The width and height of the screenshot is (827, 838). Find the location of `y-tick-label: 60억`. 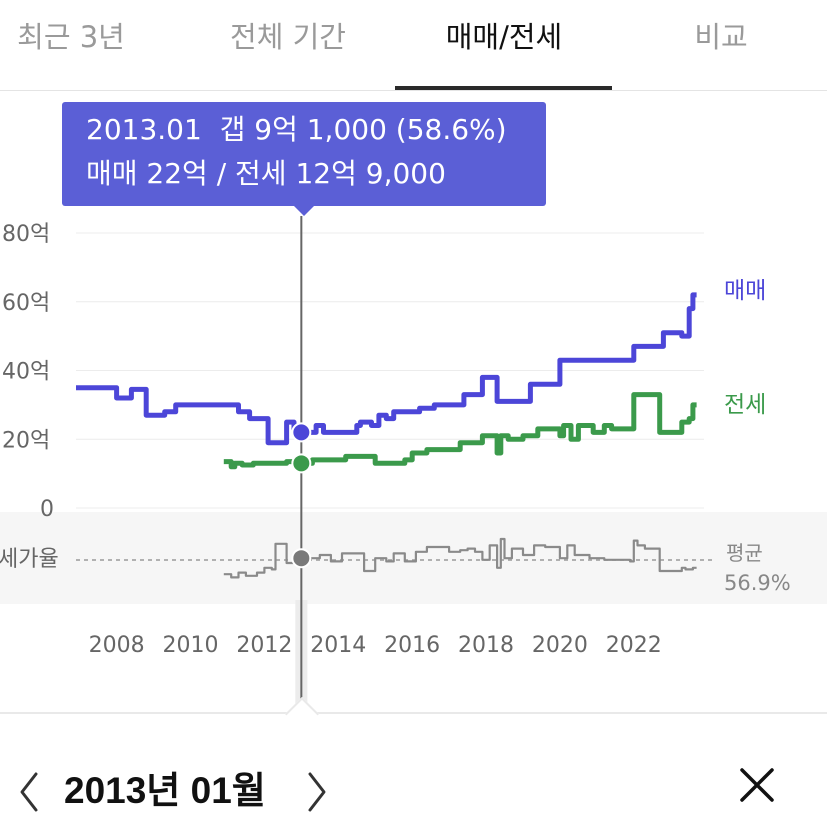

y-tick-label: 60억 is located at coordinates (26, 303).